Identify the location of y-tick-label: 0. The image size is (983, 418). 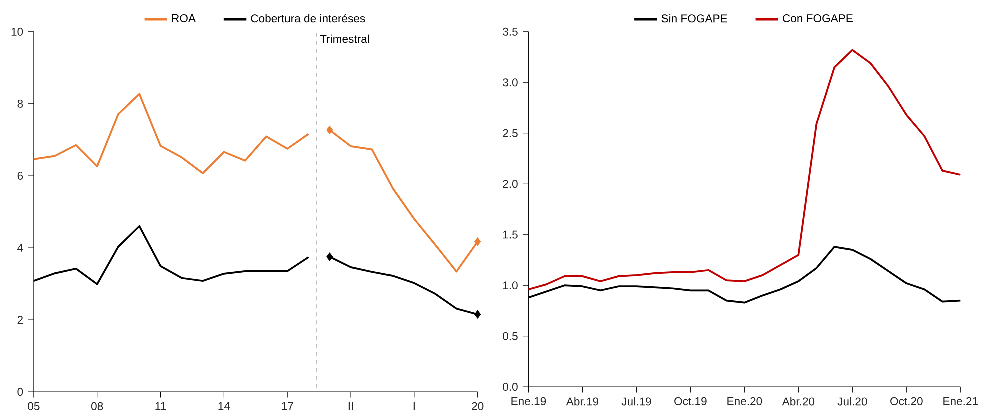
(21, 392).